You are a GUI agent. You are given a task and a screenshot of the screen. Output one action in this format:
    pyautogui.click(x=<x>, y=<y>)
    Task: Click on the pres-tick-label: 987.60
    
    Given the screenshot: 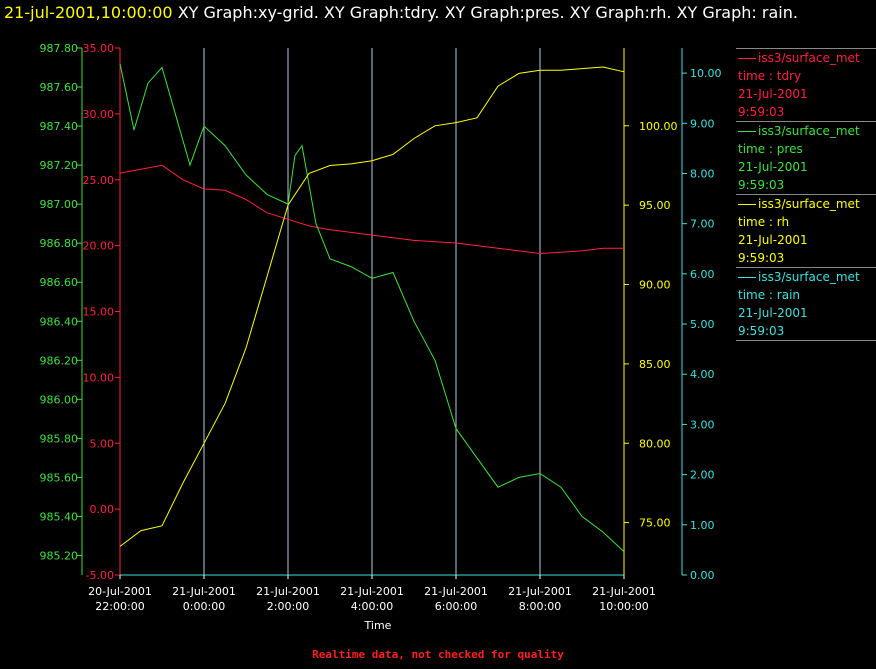 What is the action you would take?
    pyautogui.click(x=59, y=87)
    